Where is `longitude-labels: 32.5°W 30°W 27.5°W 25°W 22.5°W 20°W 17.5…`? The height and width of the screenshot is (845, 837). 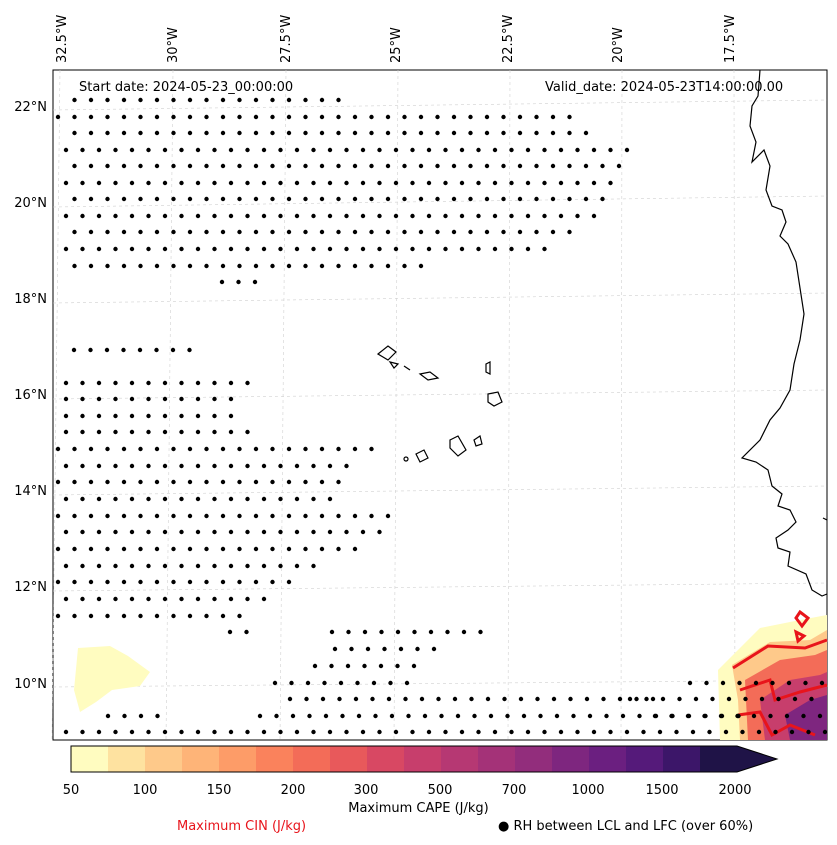 longitude-labels: 32.5°W 30°W 27.5°W 25°W 22.5°W 20°W 17.5… is located at coordinates (396, 39).